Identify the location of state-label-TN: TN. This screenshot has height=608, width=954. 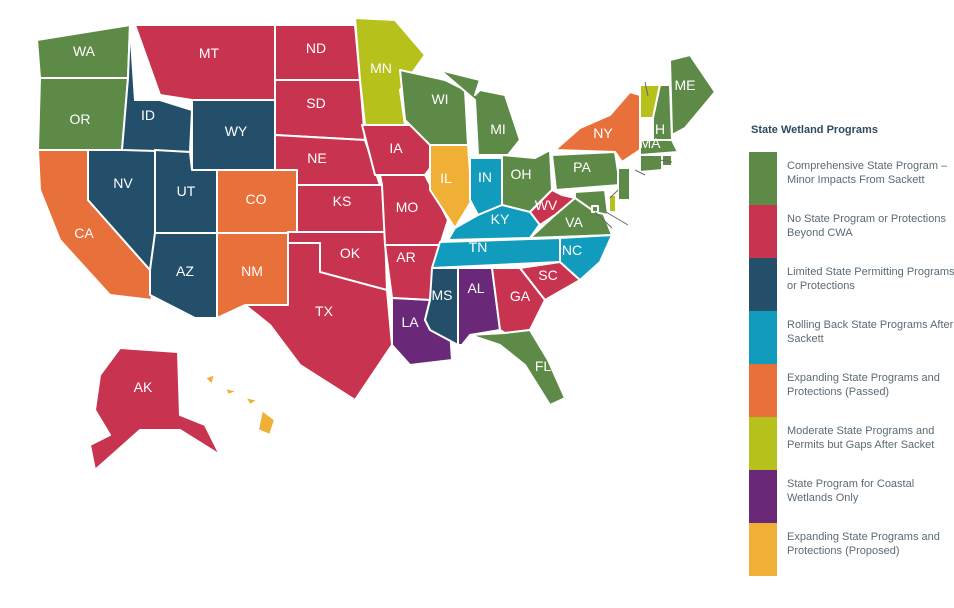
(478, 247).